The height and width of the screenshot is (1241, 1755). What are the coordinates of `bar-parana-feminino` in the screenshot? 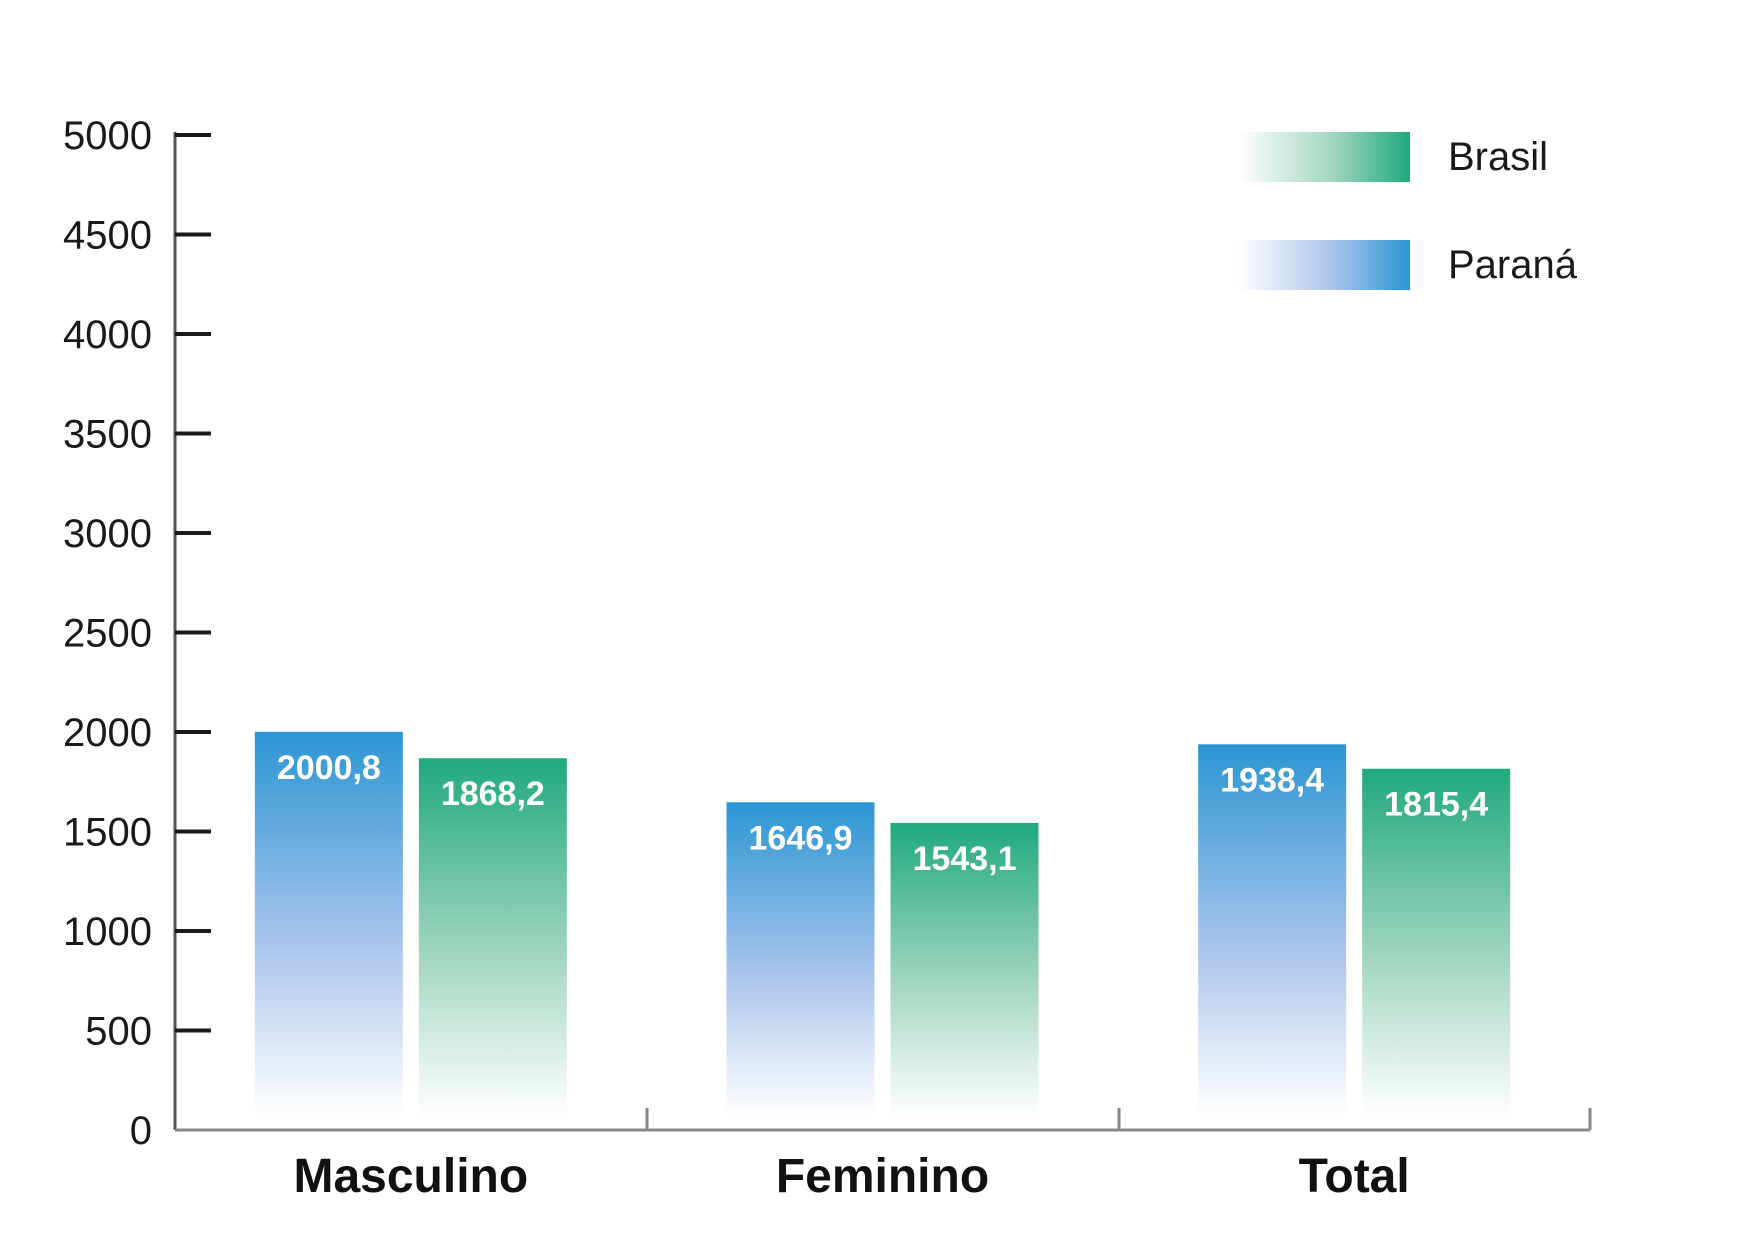 It's located at (800, 959).